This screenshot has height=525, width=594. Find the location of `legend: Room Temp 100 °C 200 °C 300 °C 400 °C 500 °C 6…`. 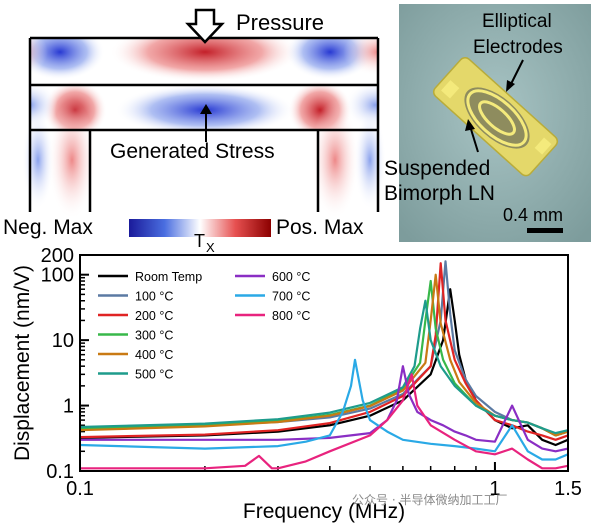

legend: Room Temp 100 °C 200 °C 300 °C 400 °C 500 °C 6… is located at coordinates (204, 326).